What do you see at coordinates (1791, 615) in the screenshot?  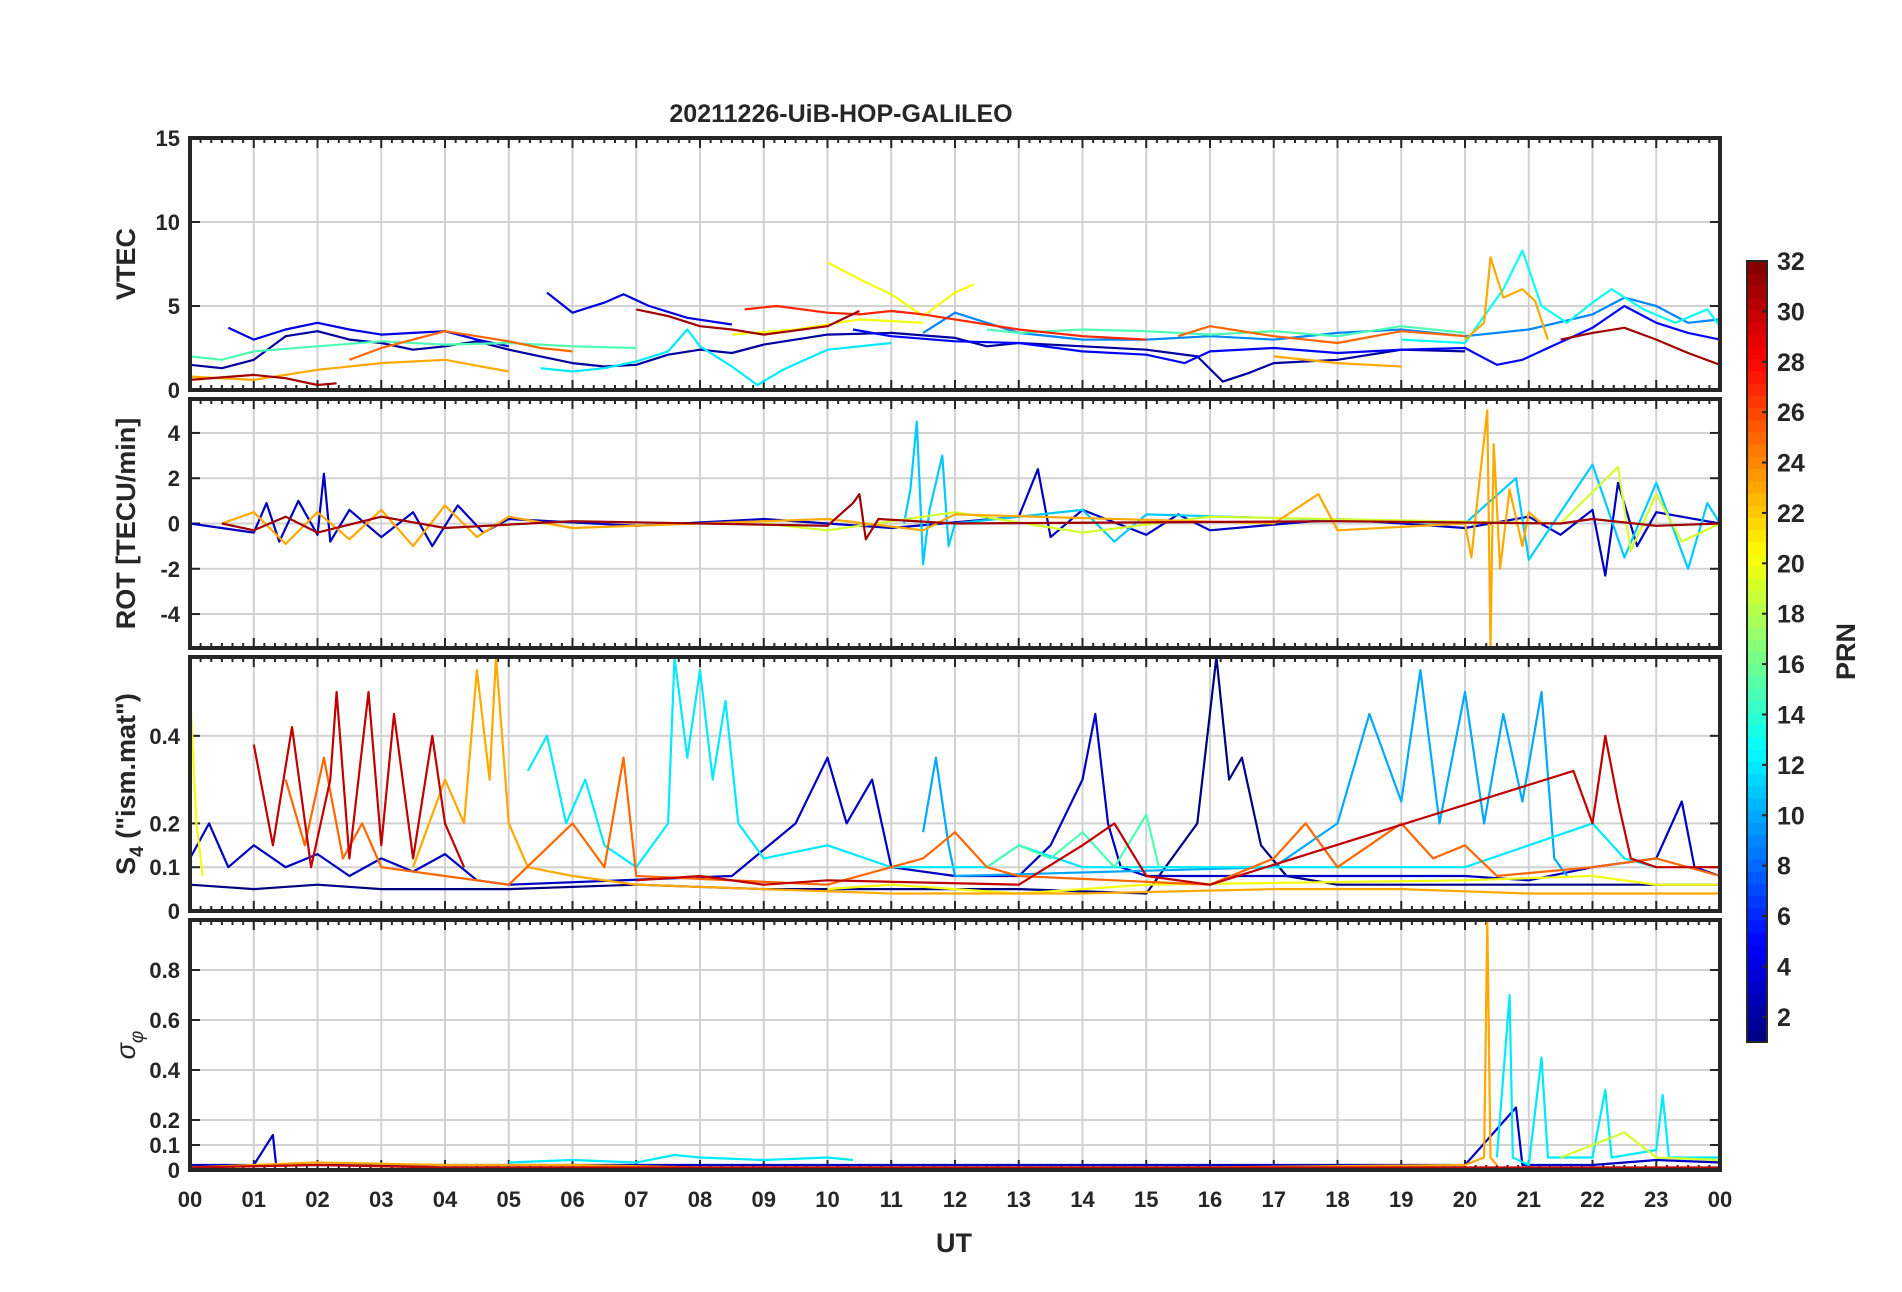 I see `colorbar-tick-label: 18` at bounding box center [1791, 615].